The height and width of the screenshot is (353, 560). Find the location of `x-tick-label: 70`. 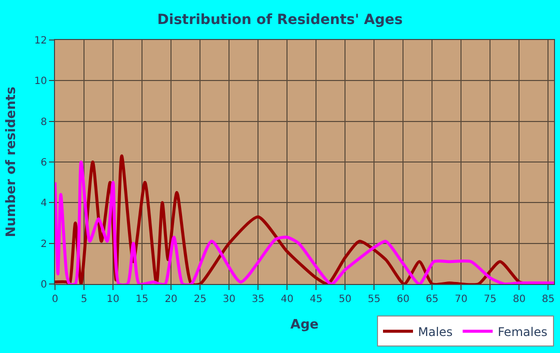

x-tick-label: 70 is located at coordinates (461, 299).